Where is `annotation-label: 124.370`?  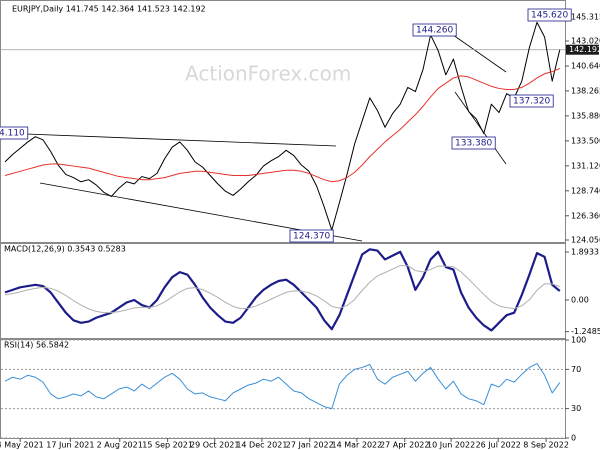
annotation-label: 124.370 is located at coordinates (311, 237).